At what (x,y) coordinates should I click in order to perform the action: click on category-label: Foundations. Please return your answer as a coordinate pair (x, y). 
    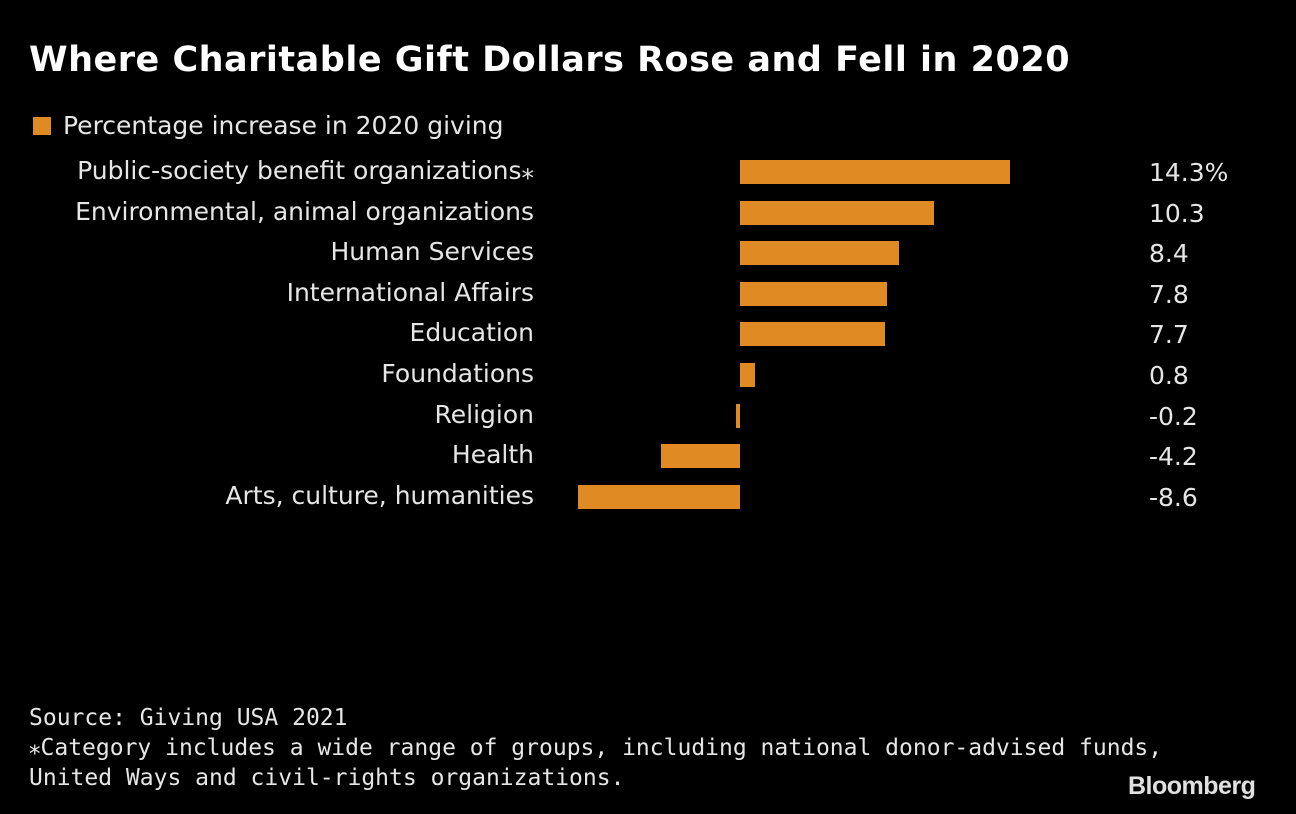
    Looking at the image, I should click on (457, 373).